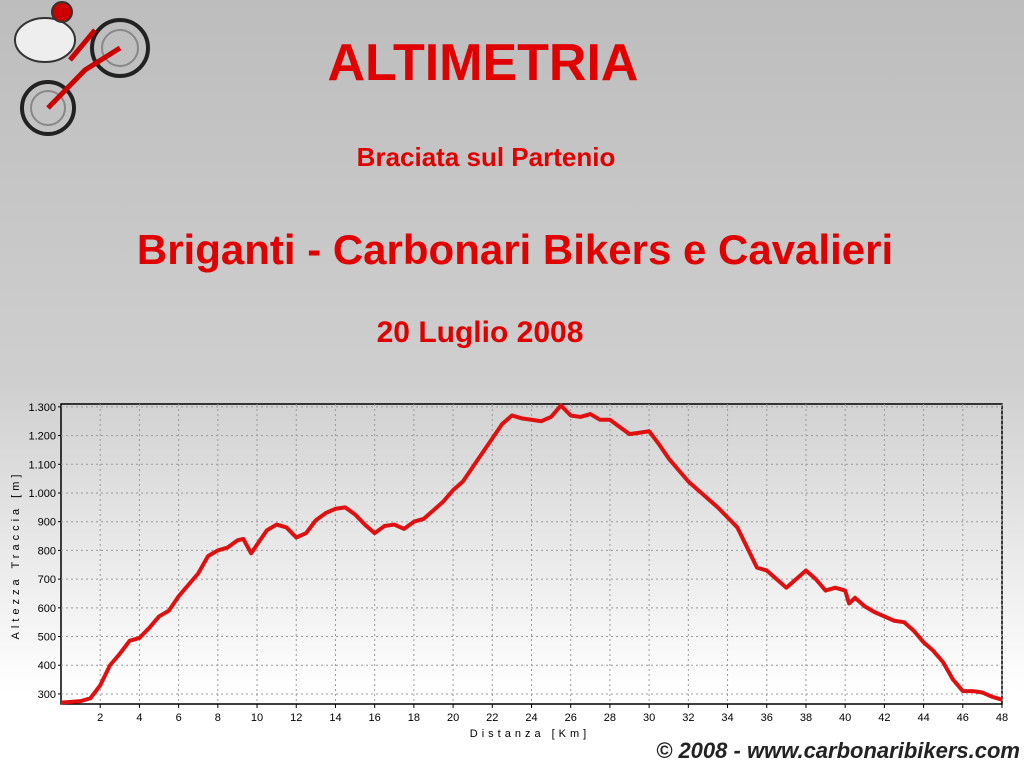 Image resolution: width=1024 pixels, height=768 pixels. What do you see at coordinates (100, 718) in the screenshot?
I see `x-tick-label: 2` at bounding box center [100, 718].